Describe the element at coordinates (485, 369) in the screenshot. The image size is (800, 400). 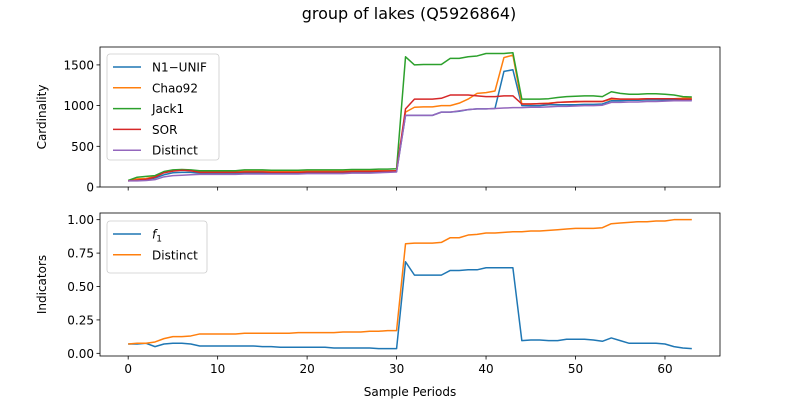
I see `x-tick-label: 40` at that location.